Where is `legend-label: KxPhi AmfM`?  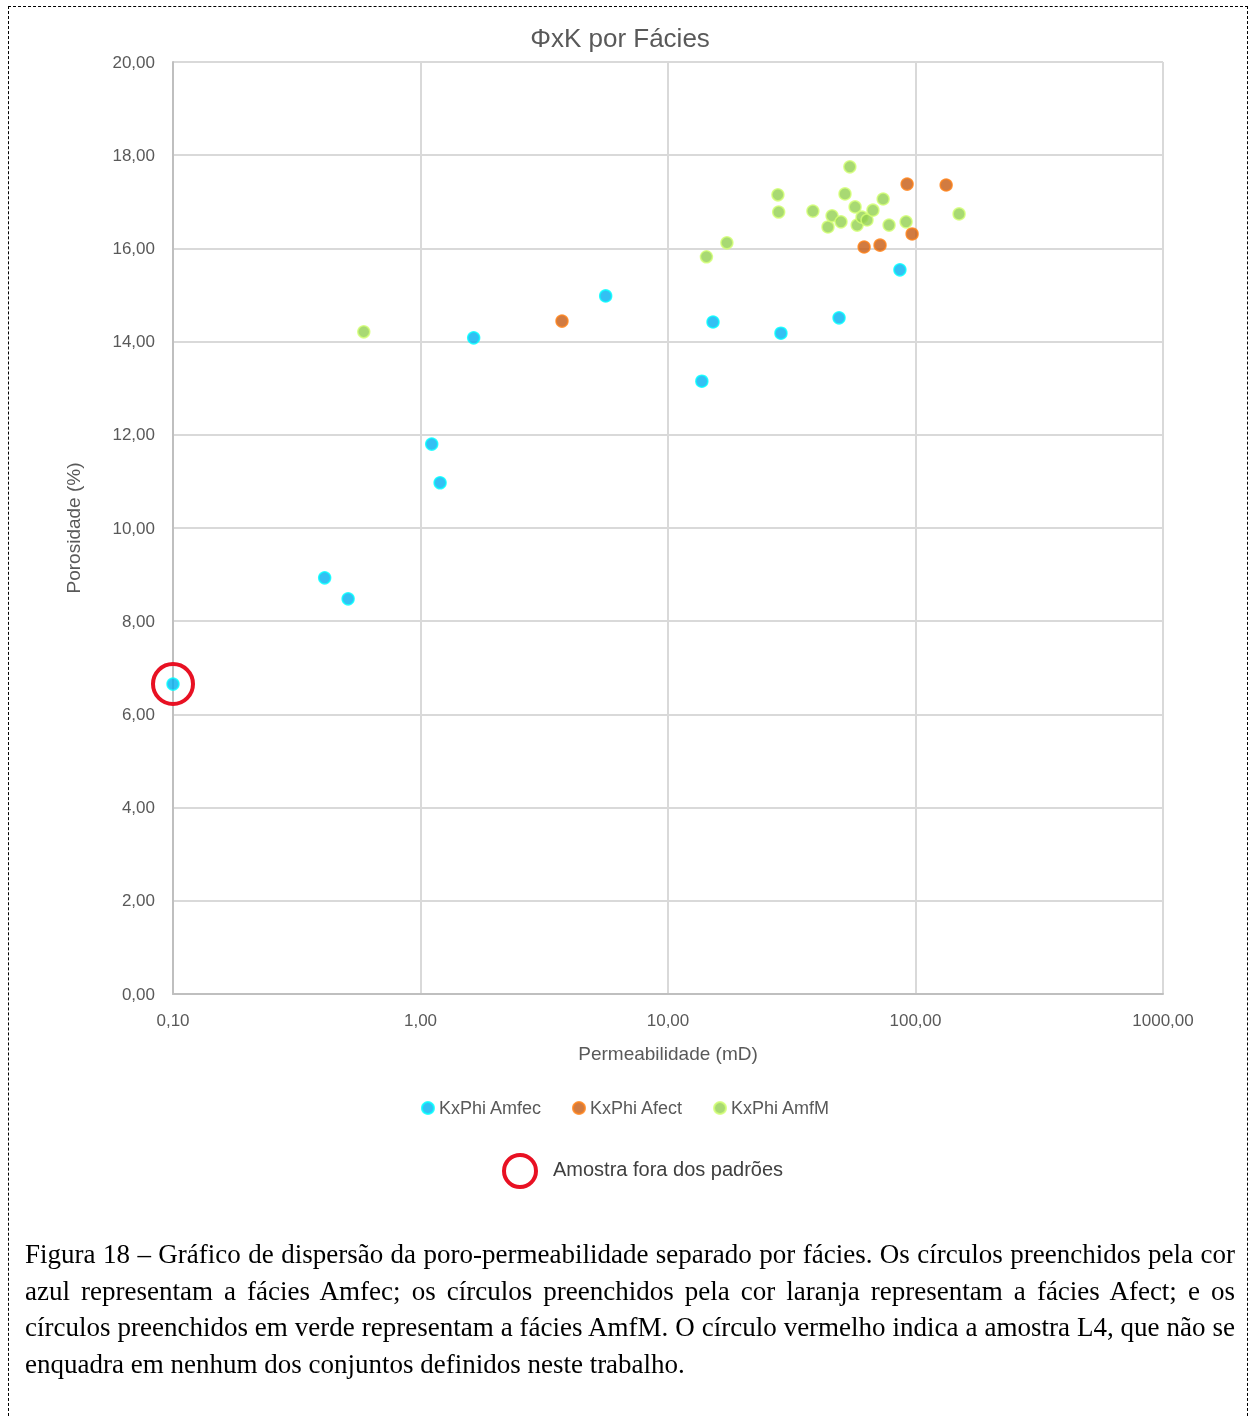 legend-label: KxPhi AmfM is located at coordinates (780, 1108).